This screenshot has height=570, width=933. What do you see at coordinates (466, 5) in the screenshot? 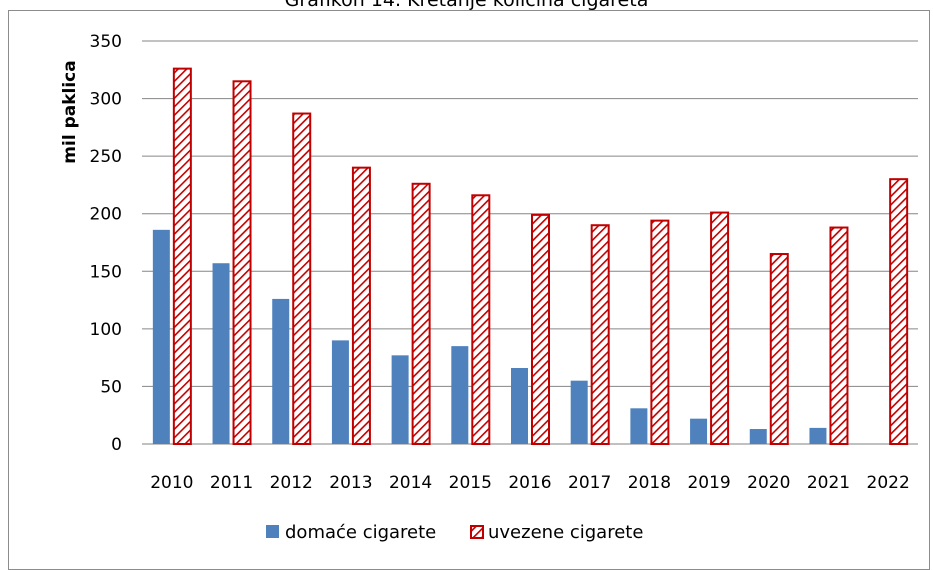
I see `chart-title: Grafikon 14. Kretanje količina cigareta` at bounding box center [466, 5].